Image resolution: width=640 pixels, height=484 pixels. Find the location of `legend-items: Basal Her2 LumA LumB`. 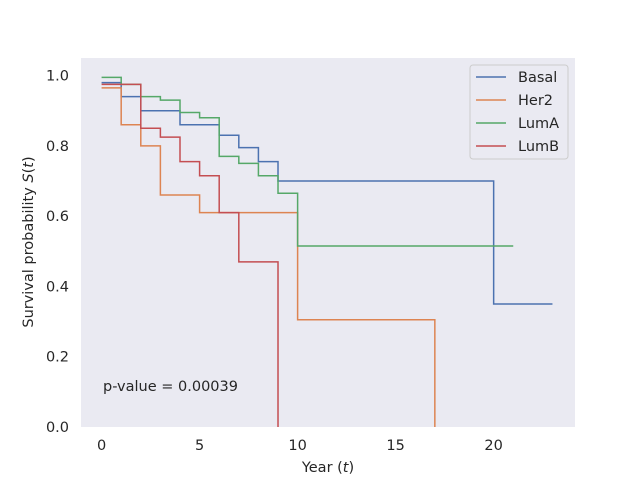

legend-items: Basal Her2 LumA LumB is located at coordinates (517, 112).